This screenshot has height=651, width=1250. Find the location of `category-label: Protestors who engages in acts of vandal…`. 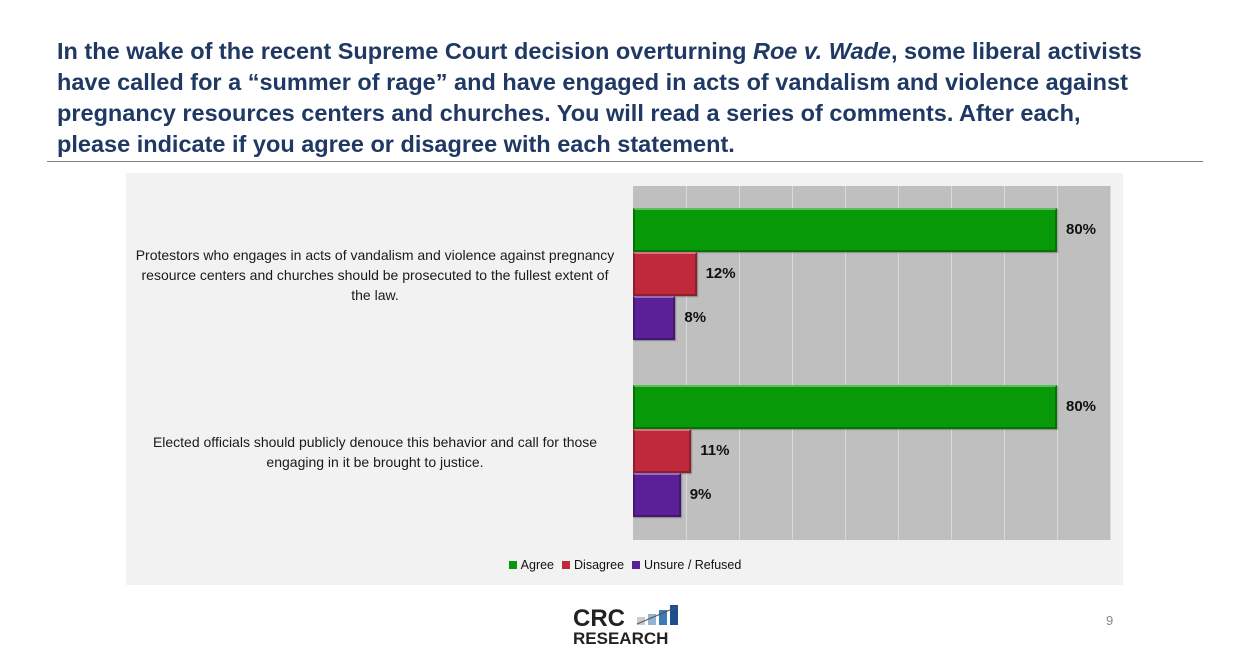

category-label: Protestors who engages in acts of vandal… is located at coordinates (375, 275).